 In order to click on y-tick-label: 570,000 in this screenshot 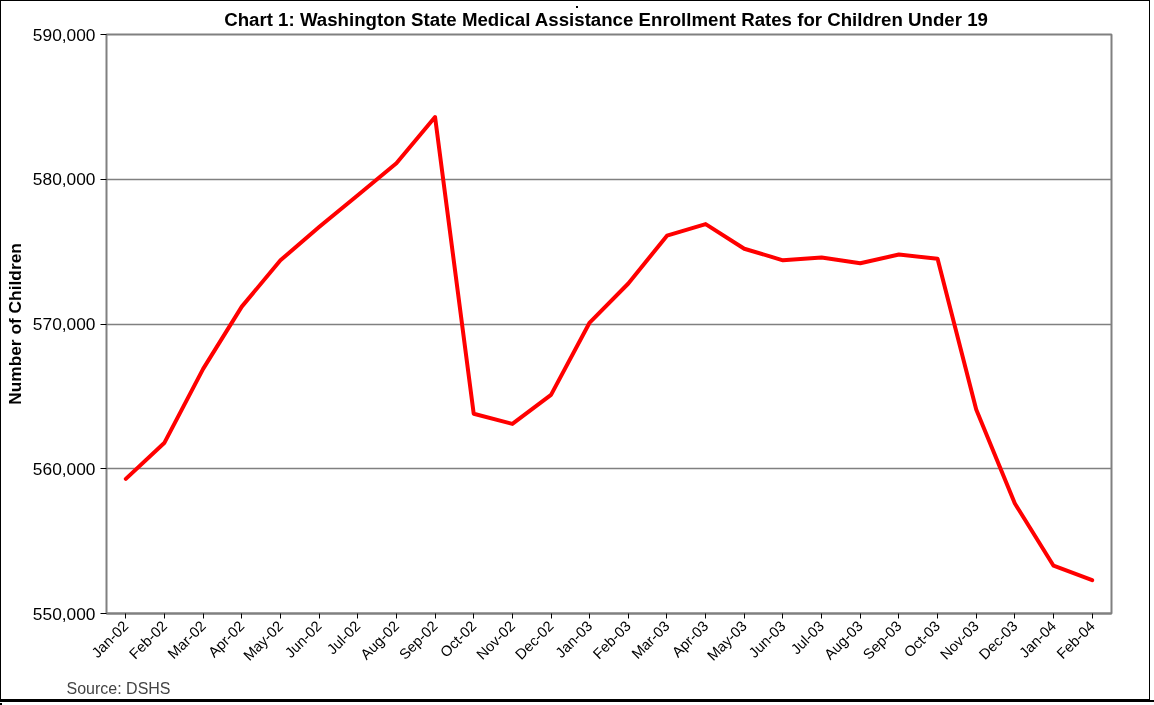, I will do `click(64, 324)`.